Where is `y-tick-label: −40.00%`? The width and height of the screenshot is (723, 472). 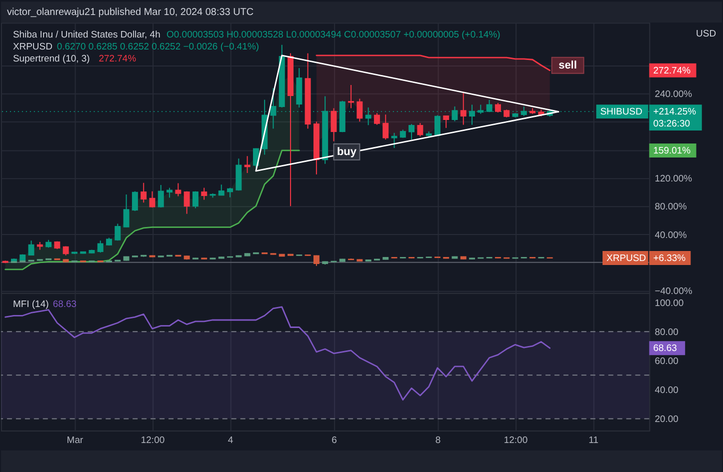 y-tick-label: −40.00% is located at coordinates (673, 292).